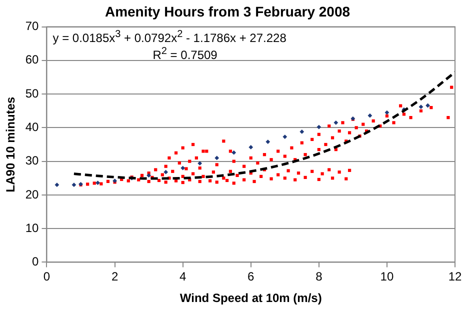  I want to click on x-tick-label: 4, so click(182, 277).